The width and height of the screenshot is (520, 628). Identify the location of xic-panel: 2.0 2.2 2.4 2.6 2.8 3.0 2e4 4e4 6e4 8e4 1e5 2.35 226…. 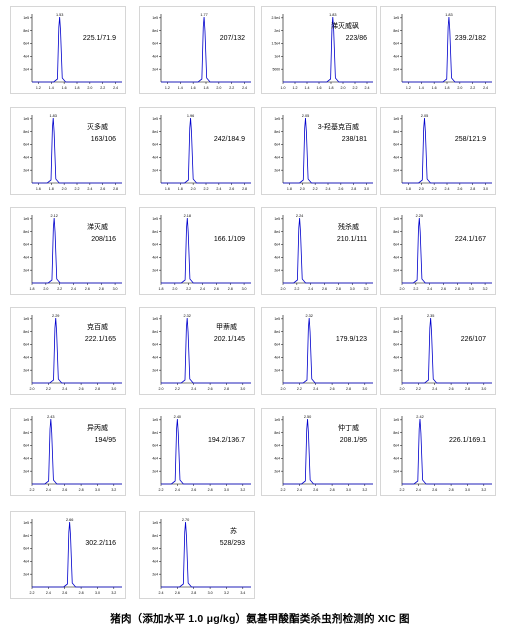
(438, 351).